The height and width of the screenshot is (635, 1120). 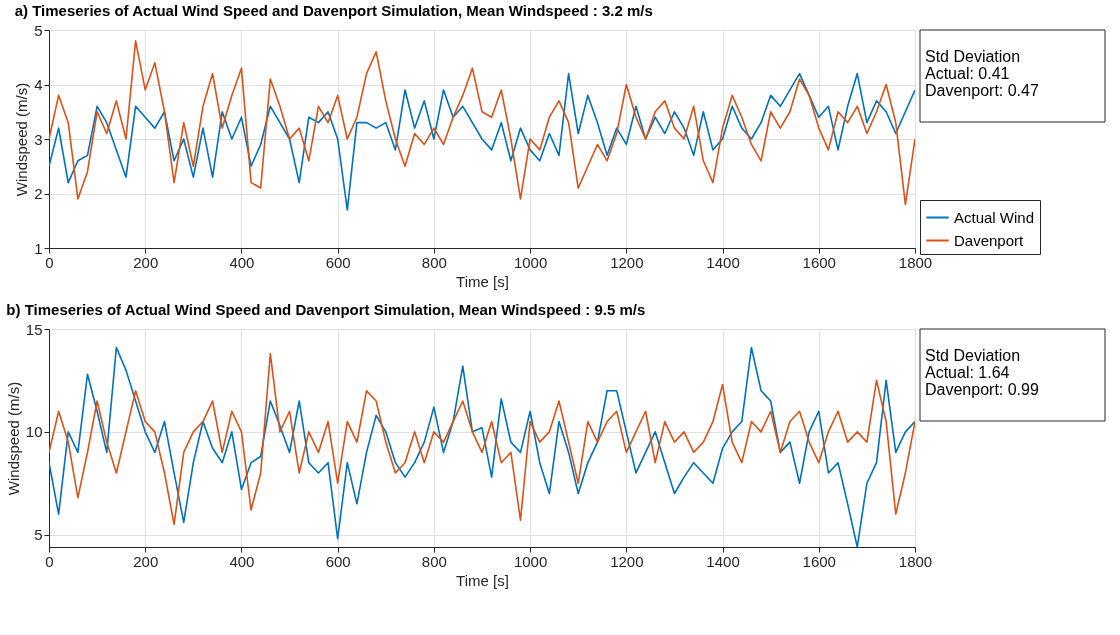 What do you see at coordinates (967, 372) in the screenshot?
I see `text: Actual: 1.64` at bounding box center [967, 372].